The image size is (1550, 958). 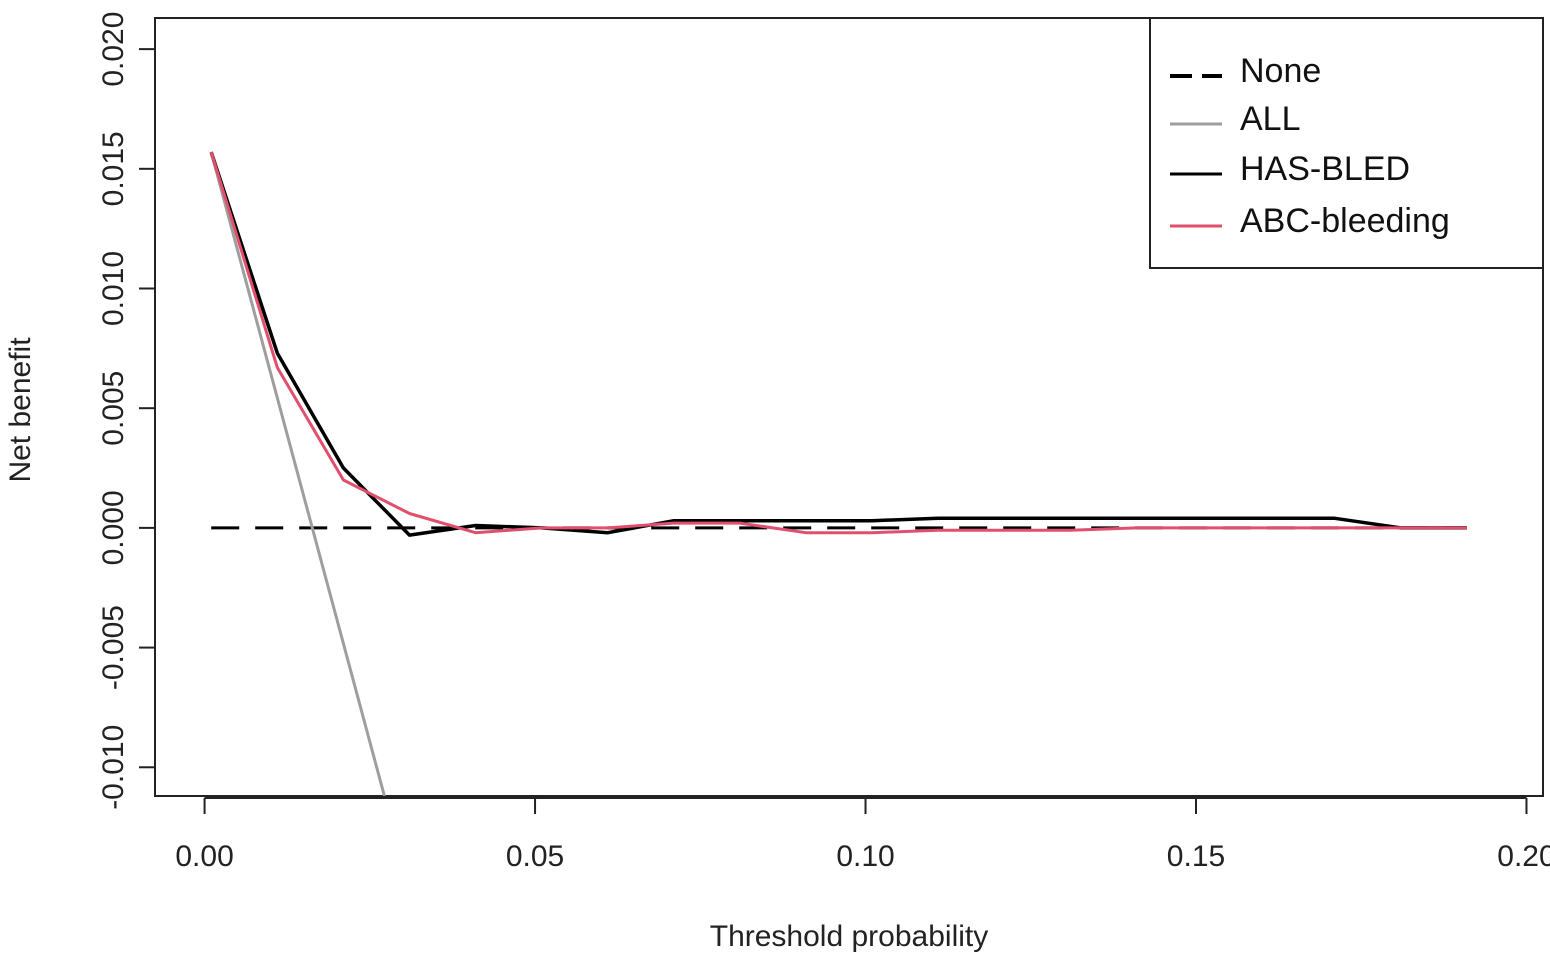 I want to click on legend-label: ALL, so click(x=1270, y=119).